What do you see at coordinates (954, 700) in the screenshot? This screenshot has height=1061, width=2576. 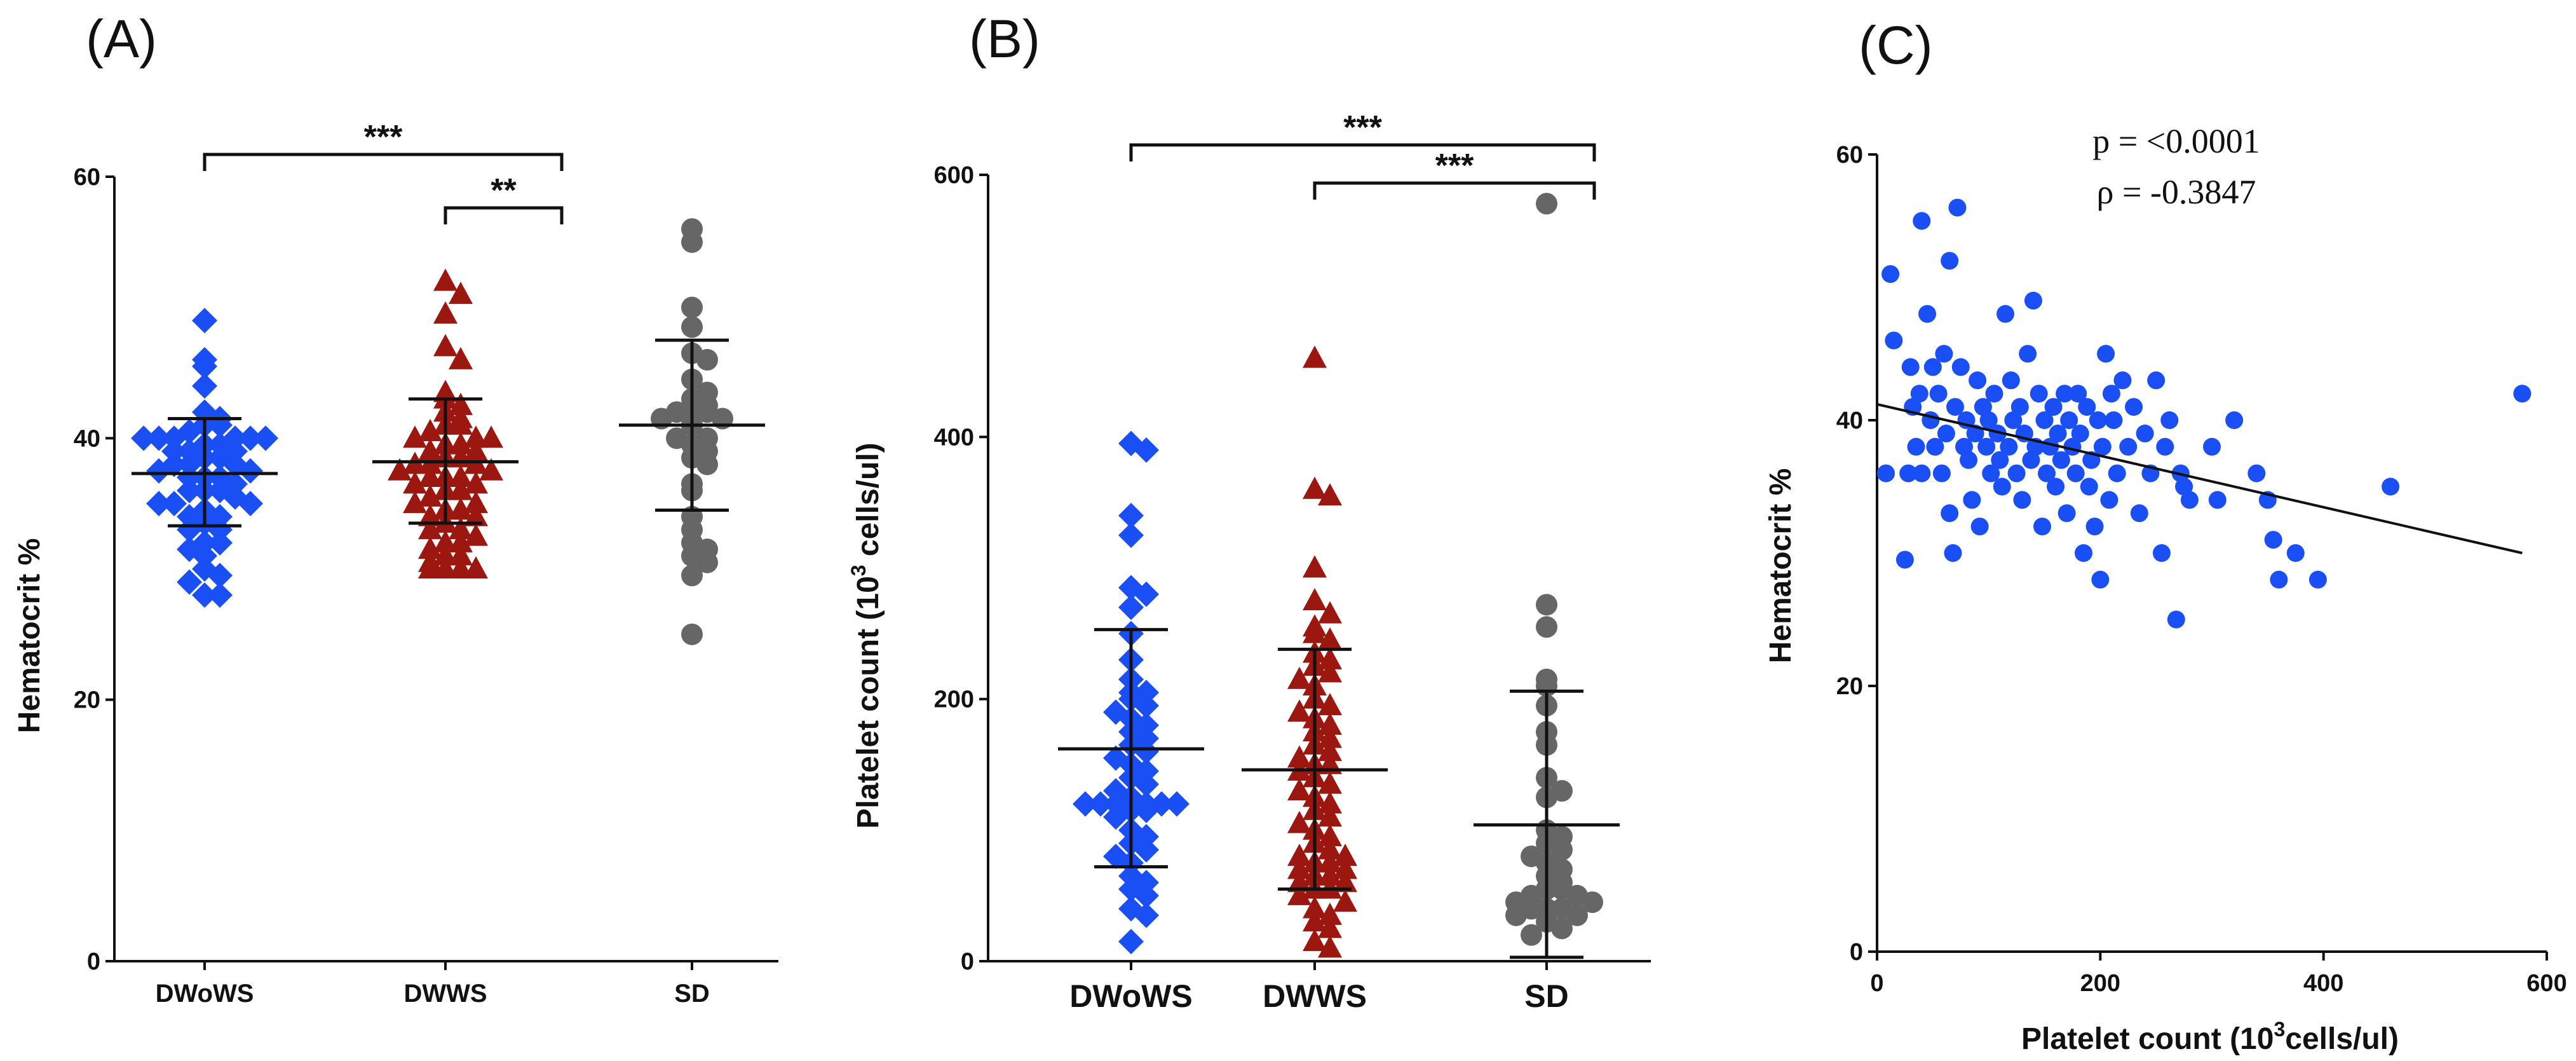 I see `y-tick-label: 200` at bounding box center [954, 700].